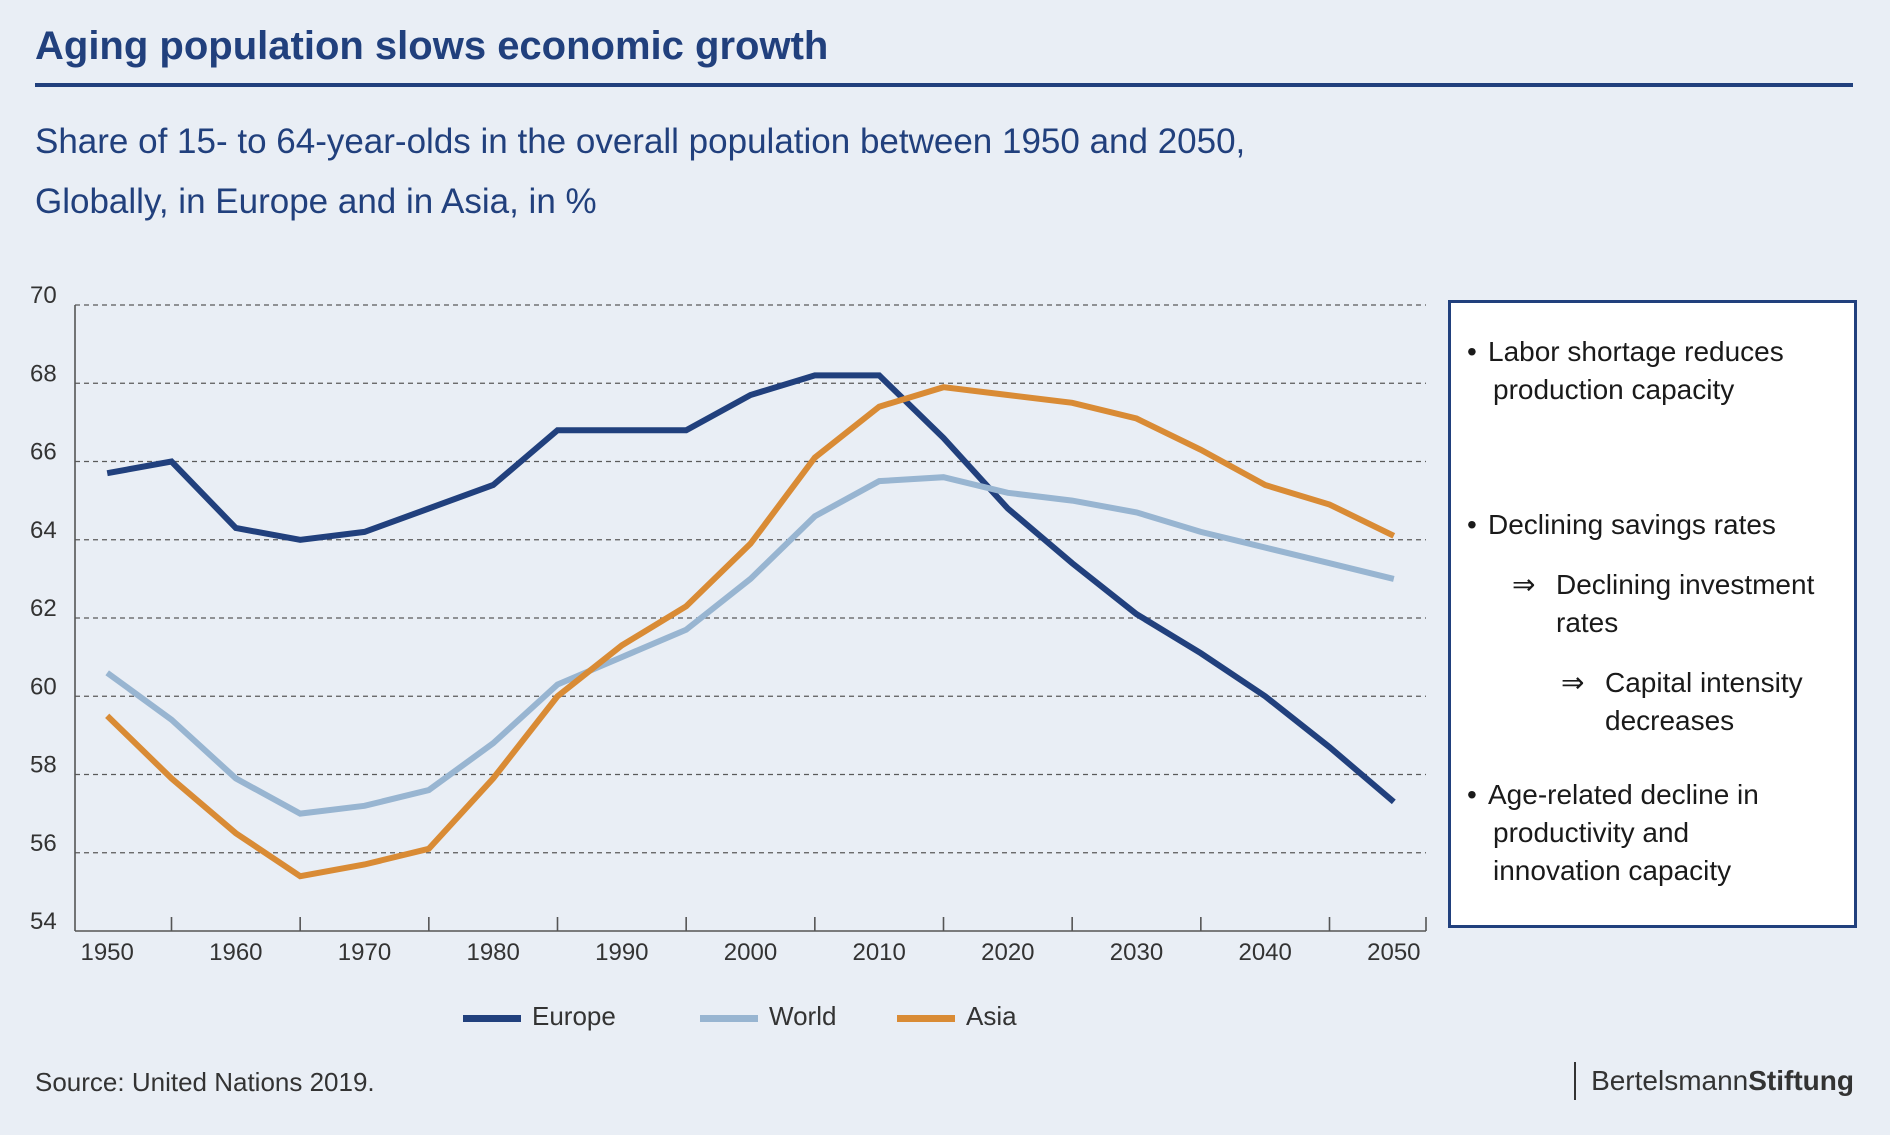 This screenshot has height=1135, width=1890. I want to click on x-tick-label-2020: 2020, so click(1007, 952).